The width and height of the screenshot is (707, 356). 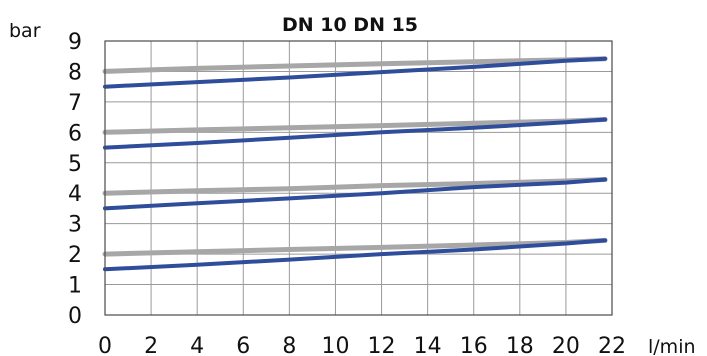 I want to click on x-tick-label: 20, so click(x=566, y=345).